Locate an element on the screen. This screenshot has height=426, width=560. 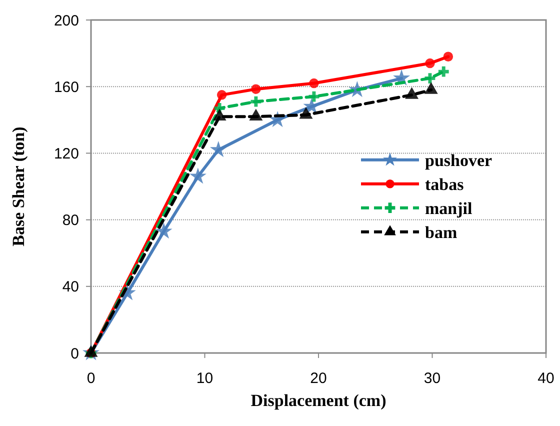
legend-label: pushover is located at coordinates (459, 160).